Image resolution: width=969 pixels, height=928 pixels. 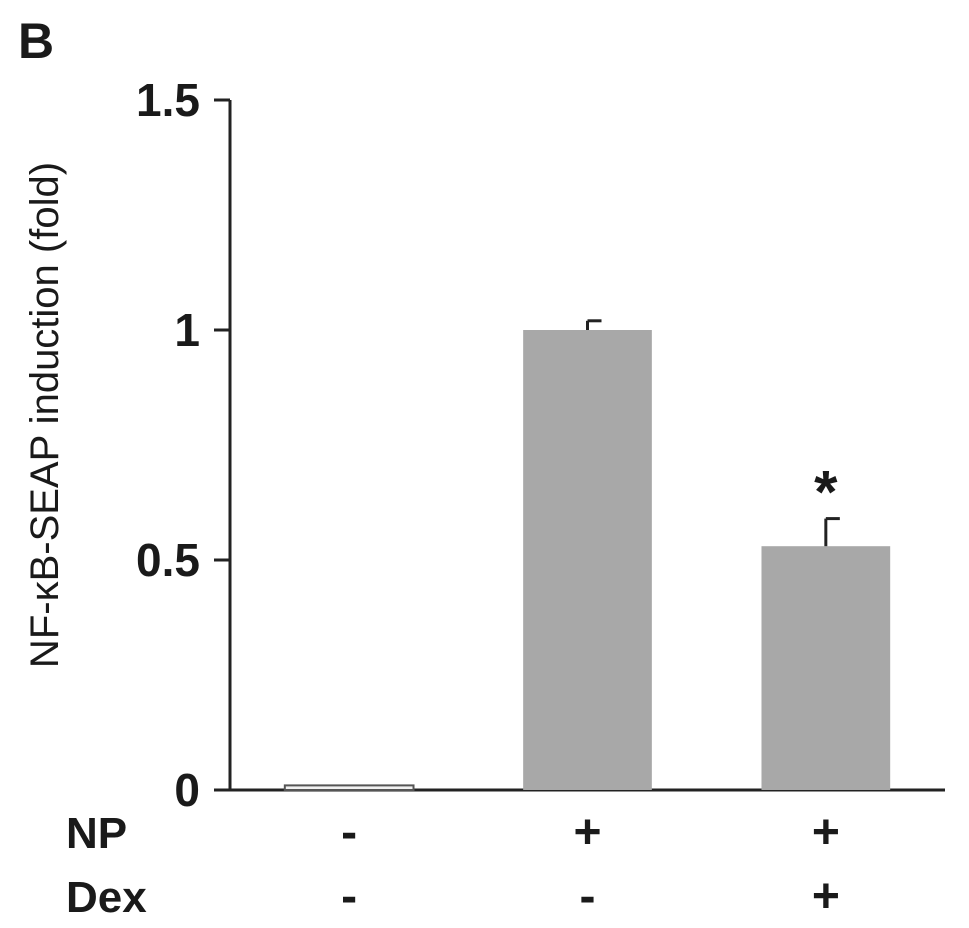 What do you see at coordinates (168, 100) in the screenshot?
I see `y-tick-label: 1.5` at bounding box center [168, 100].